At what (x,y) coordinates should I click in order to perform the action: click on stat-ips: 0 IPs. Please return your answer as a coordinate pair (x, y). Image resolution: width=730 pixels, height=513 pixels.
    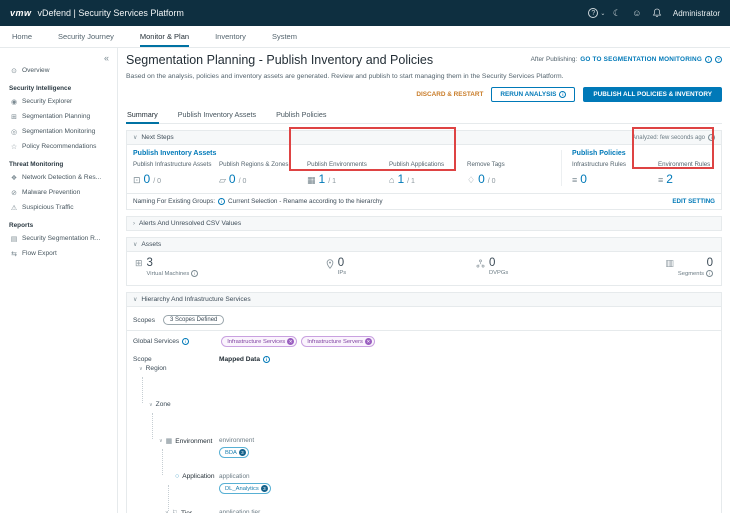
    Looking at the image, I should click on (401, 267).